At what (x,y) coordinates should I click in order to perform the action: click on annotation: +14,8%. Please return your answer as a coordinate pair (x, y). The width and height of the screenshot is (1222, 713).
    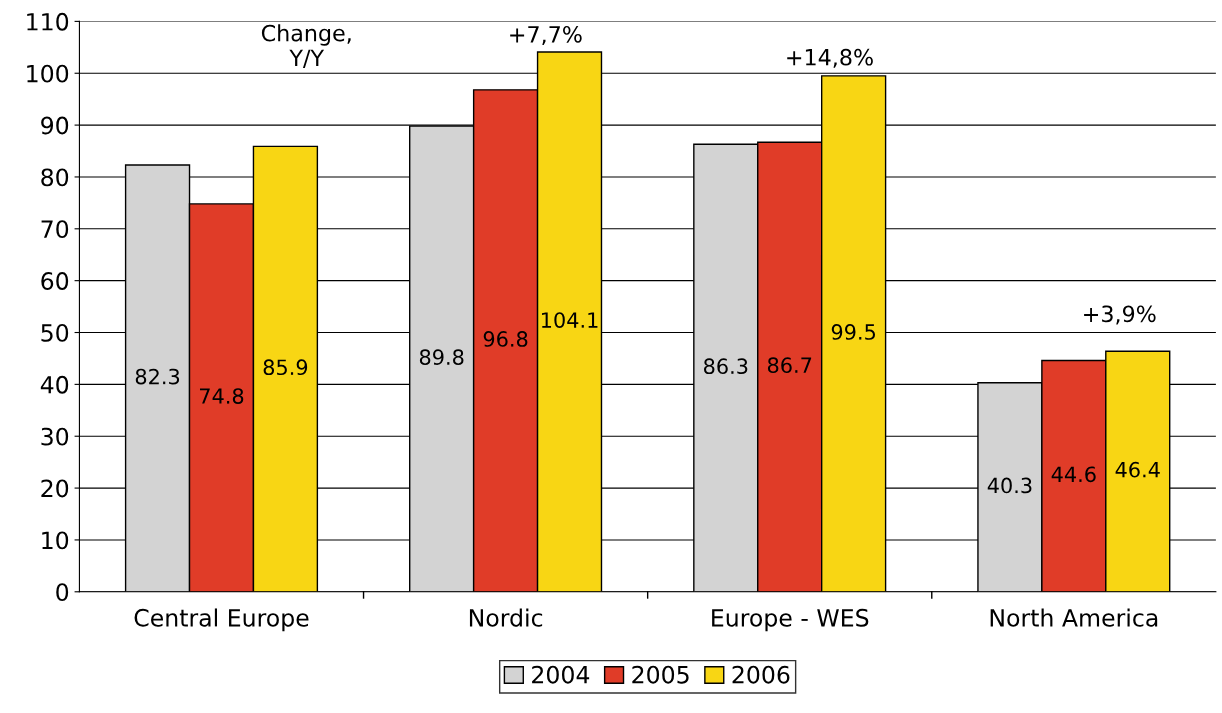
    Looking at the image, I should click on (830, 58).